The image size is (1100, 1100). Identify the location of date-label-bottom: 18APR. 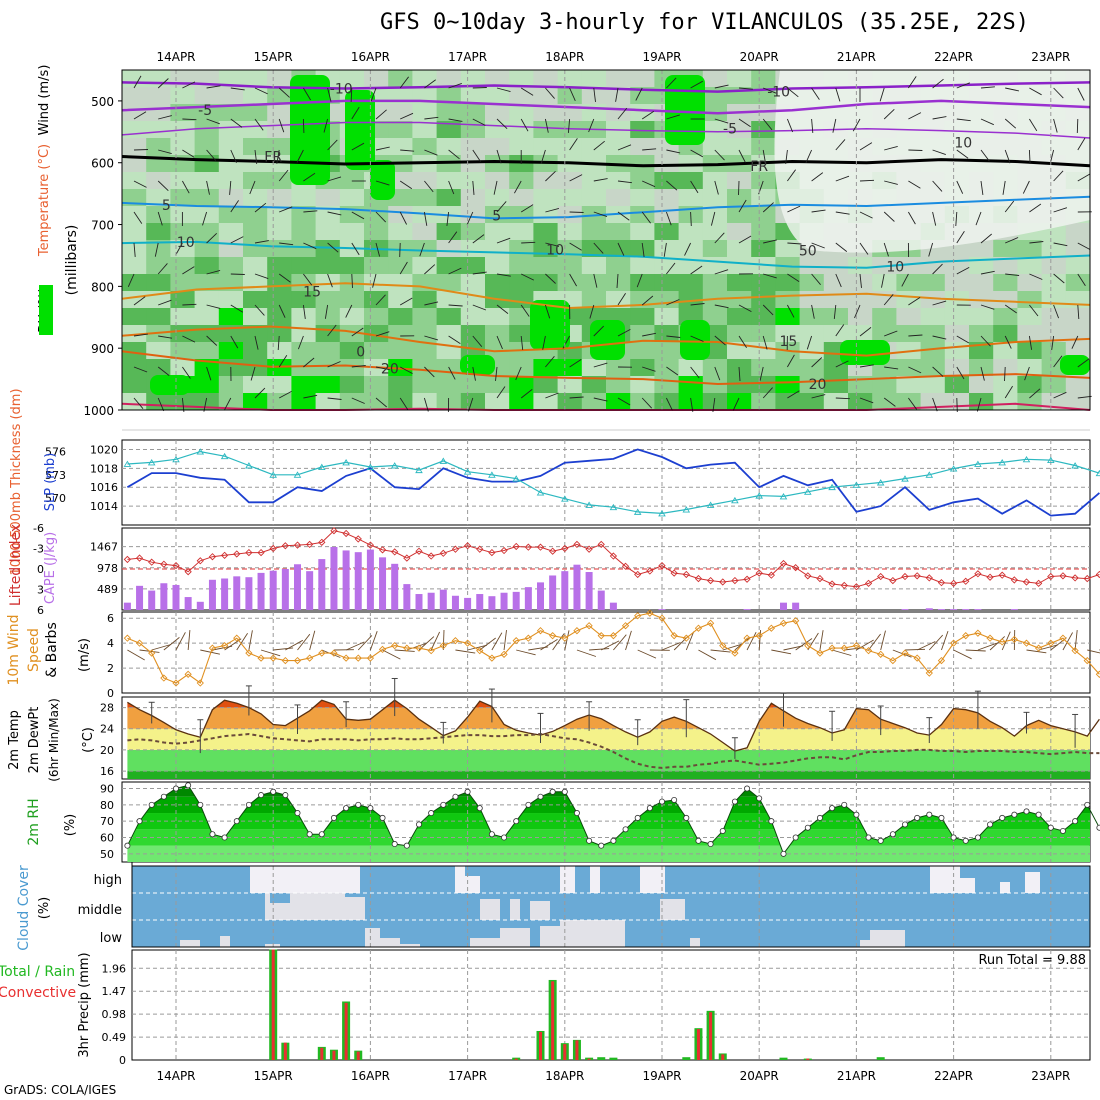
(564, 1076).